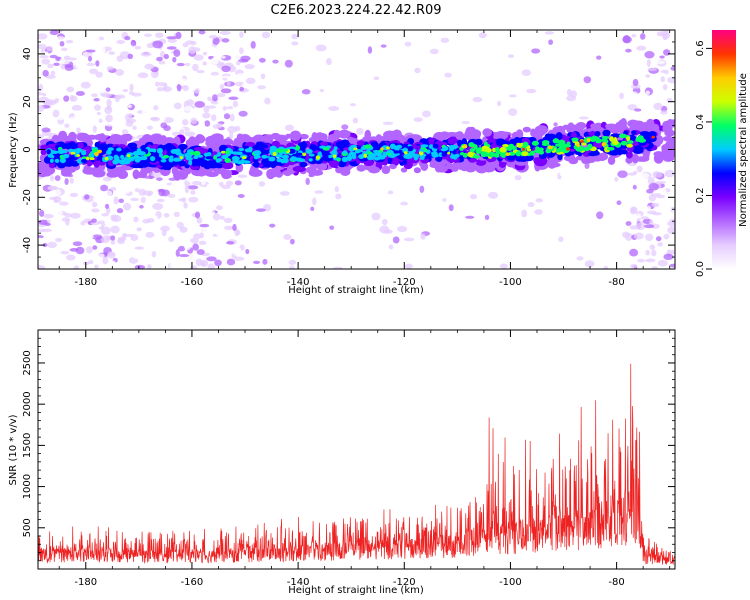 Image resolution: width=750 pixels, height=600 pixels. What do you see at coordinates (724, 149) in the screenshot?
I see `colorbar-gradient` at bounding box center [724, 149].